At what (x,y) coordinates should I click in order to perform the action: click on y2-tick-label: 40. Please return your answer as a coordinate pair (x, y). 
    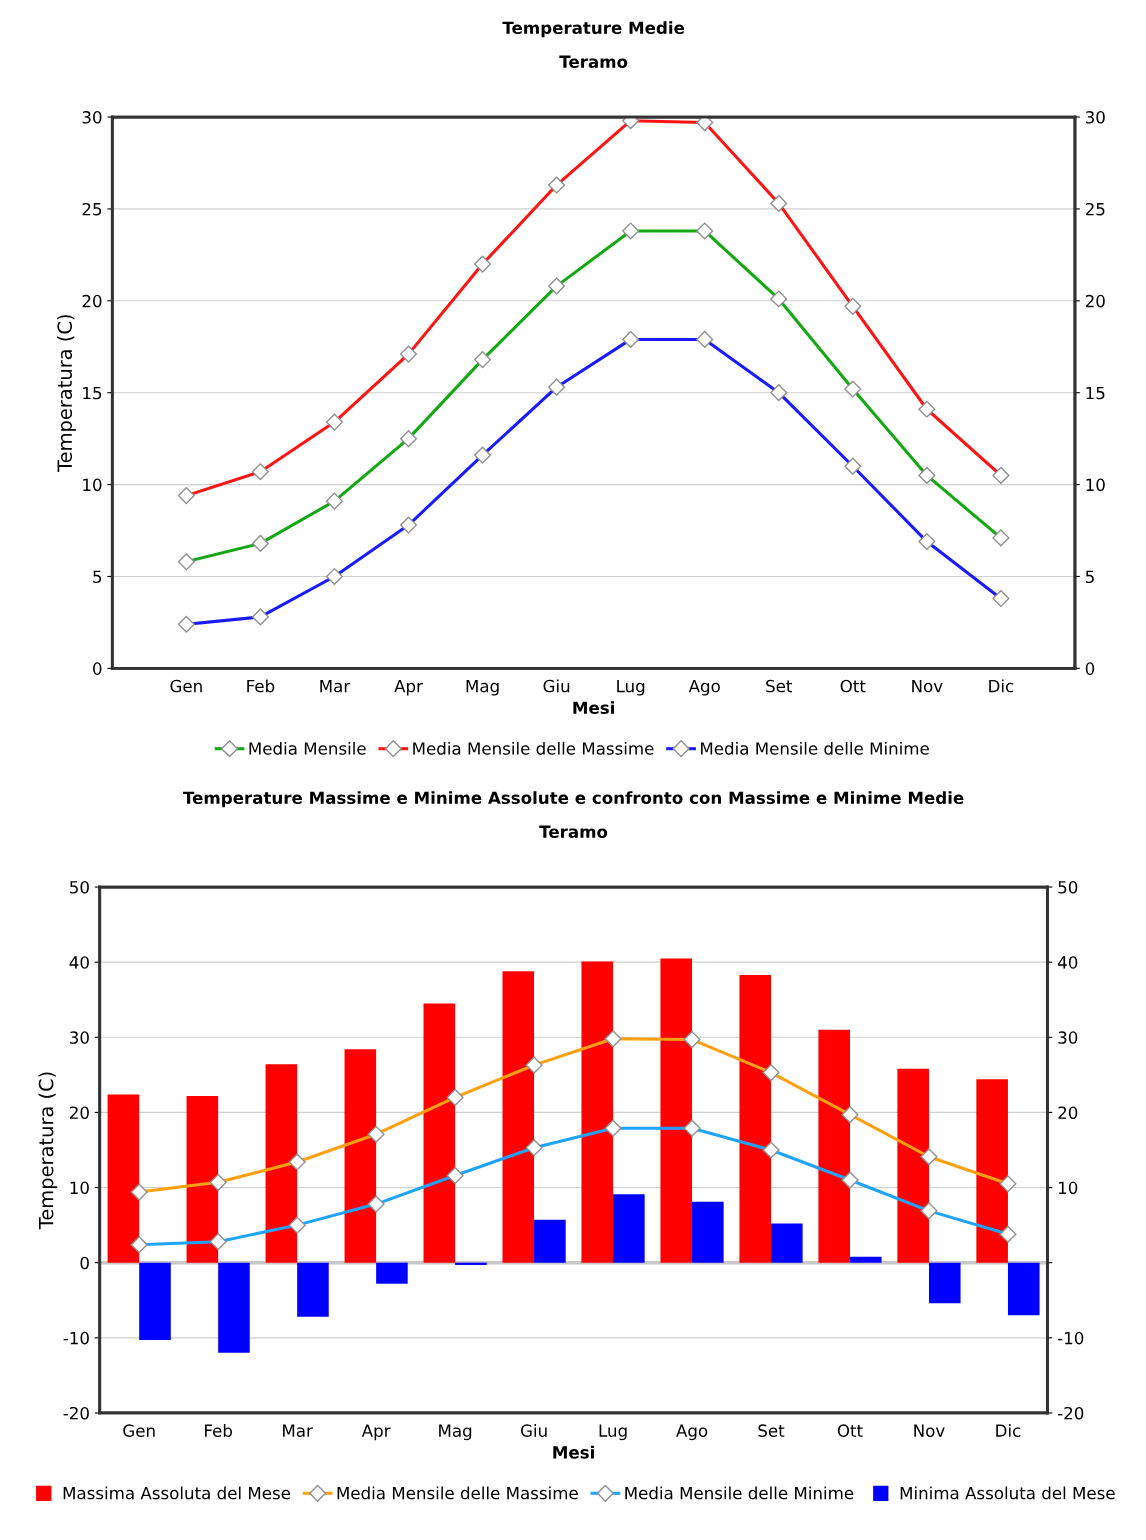
    Looking at the image, I should click on (1067, 962).